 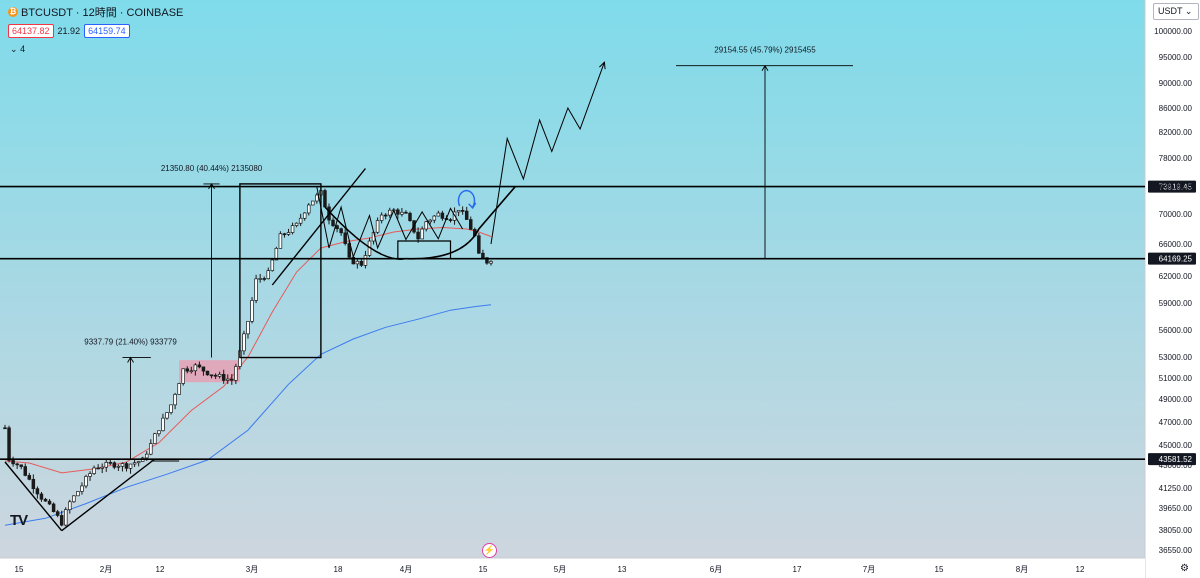 What do you see at coordinates (1176, 530) in the screenshot?
I see `y-tick-label: 38050.00` at bounding box center [1176, 530].